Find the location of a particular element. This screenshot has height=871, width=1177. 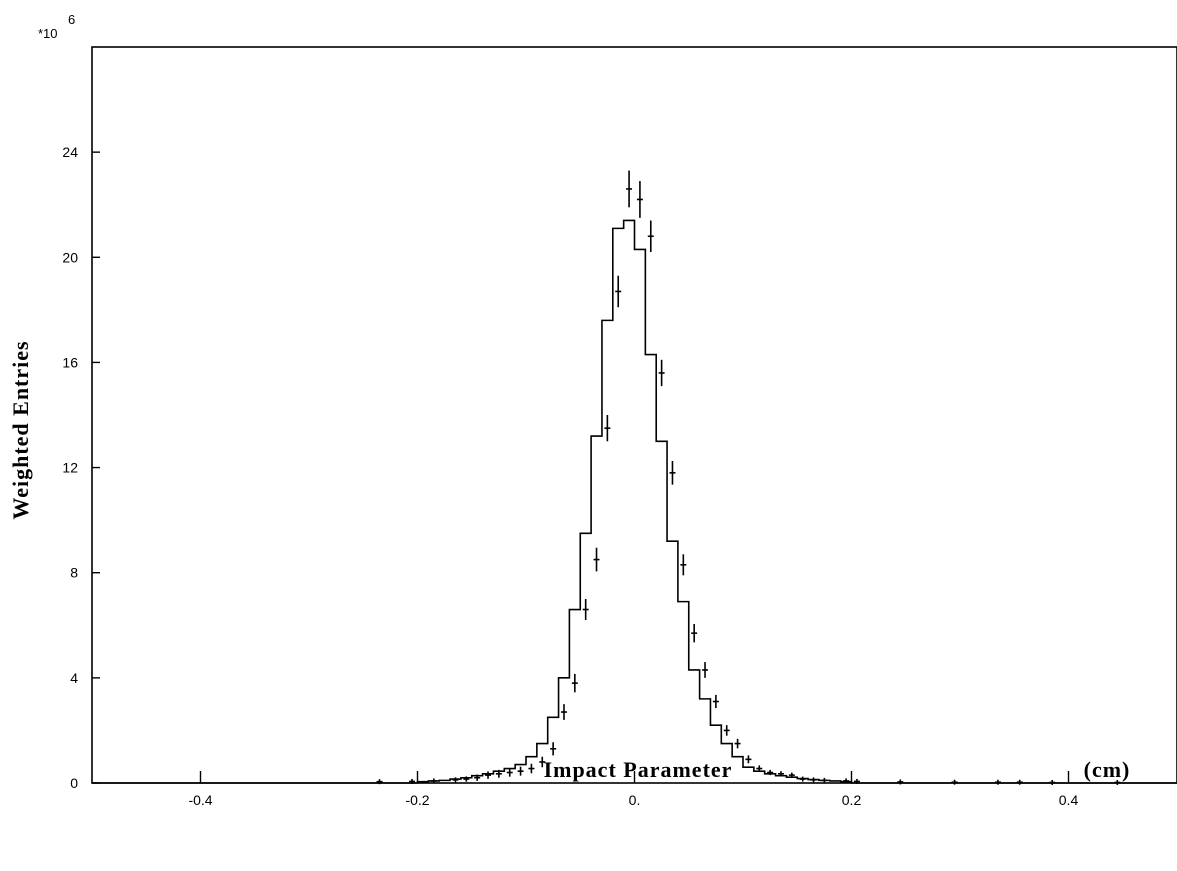

x-tick-label: -0.4 is located at coordinates (200, 800).